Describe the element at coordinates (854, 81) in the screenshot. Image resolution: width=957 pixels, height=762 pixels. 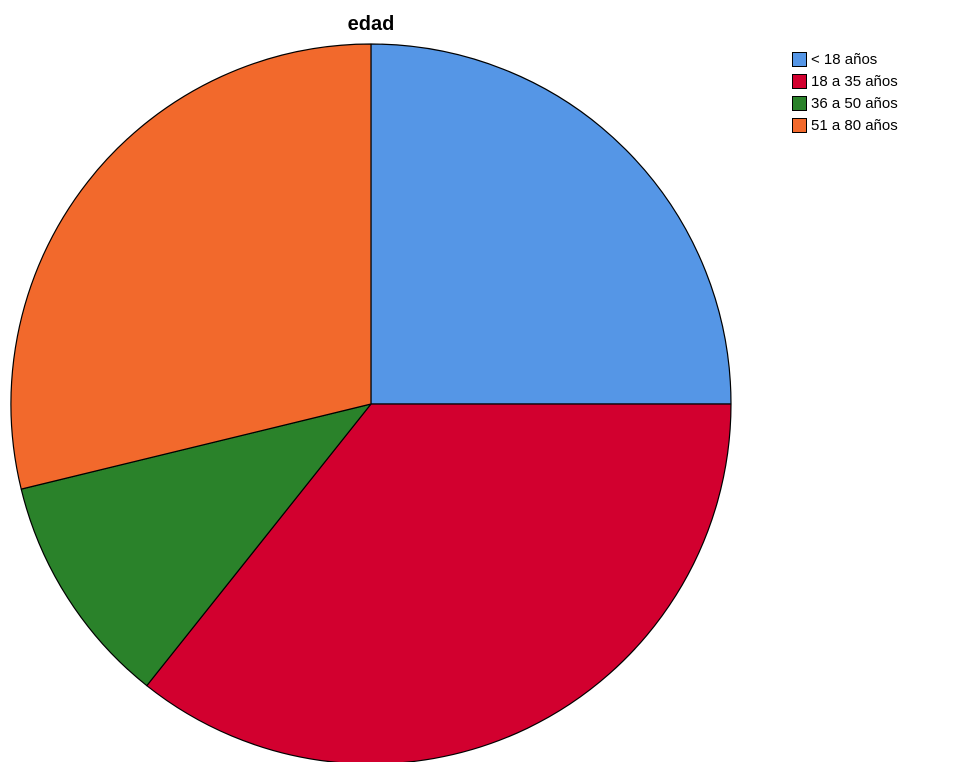
I see `legend-label: 18 a 35 años` at that location.